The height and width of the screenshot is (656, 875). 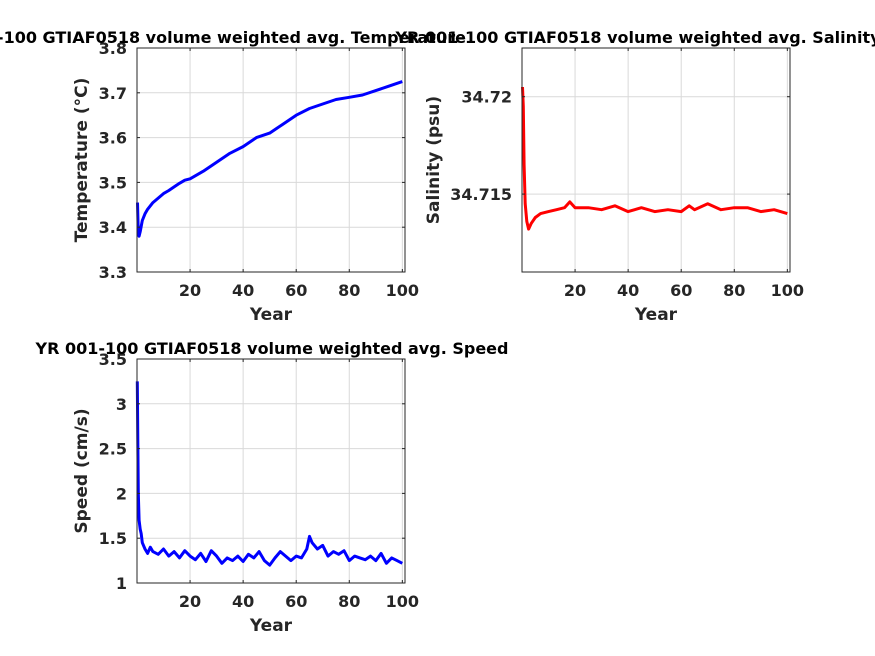 I want to click on y-tick-label: 1, so click(x=121, y=583).